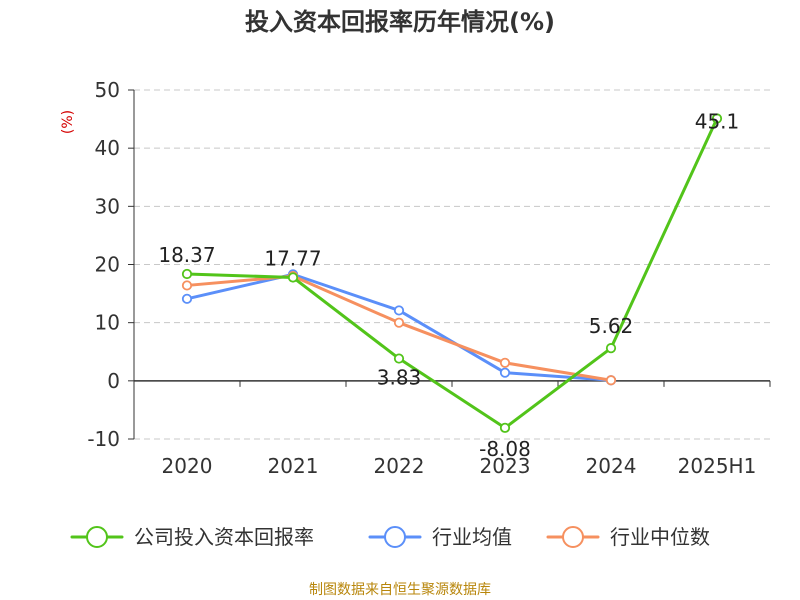  Describe the element at coordinates (293, 466) in the screenshot. I see `x-tick-label: 2021` at that location.